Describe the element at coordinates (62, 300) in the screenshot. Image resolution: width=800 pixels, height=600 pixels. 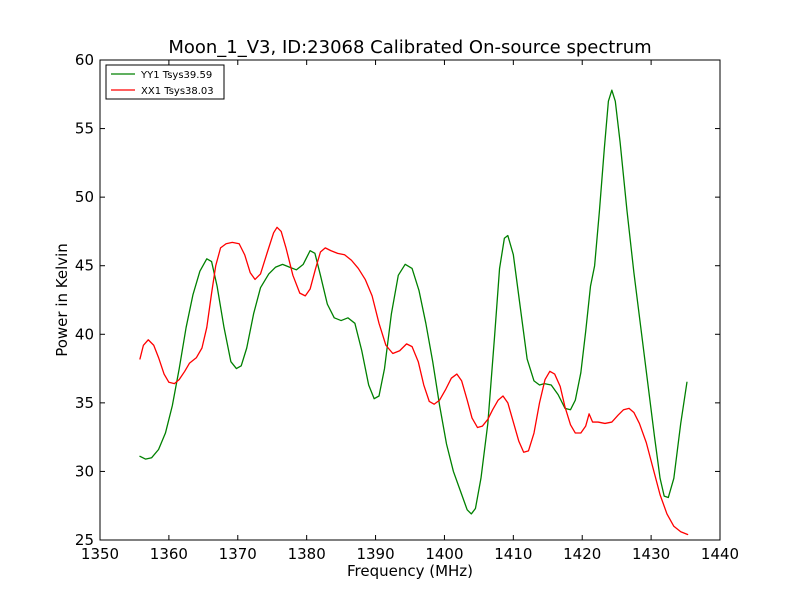
I see `y-axis-label: Power in Kelvin` at that location.